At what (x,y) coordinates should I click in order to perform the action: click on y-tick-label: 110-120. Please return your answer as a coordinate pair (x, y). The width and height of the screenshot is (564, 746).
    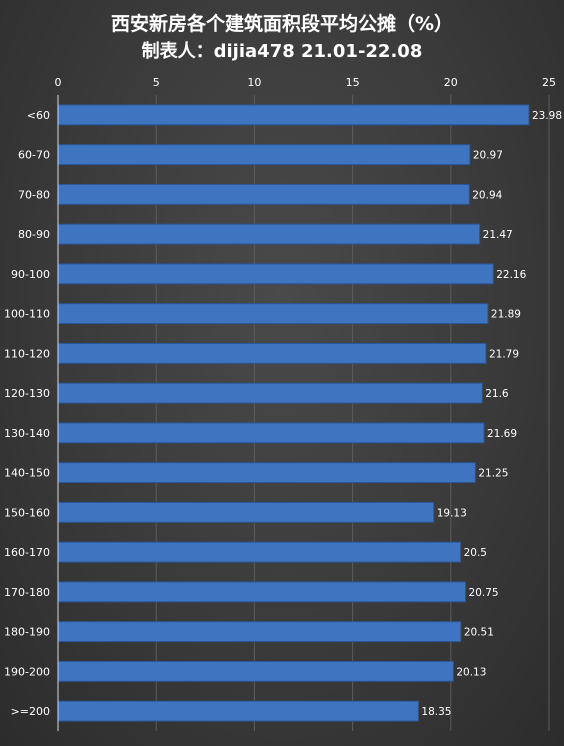
    Looking at the image, I should click on (27, 353).